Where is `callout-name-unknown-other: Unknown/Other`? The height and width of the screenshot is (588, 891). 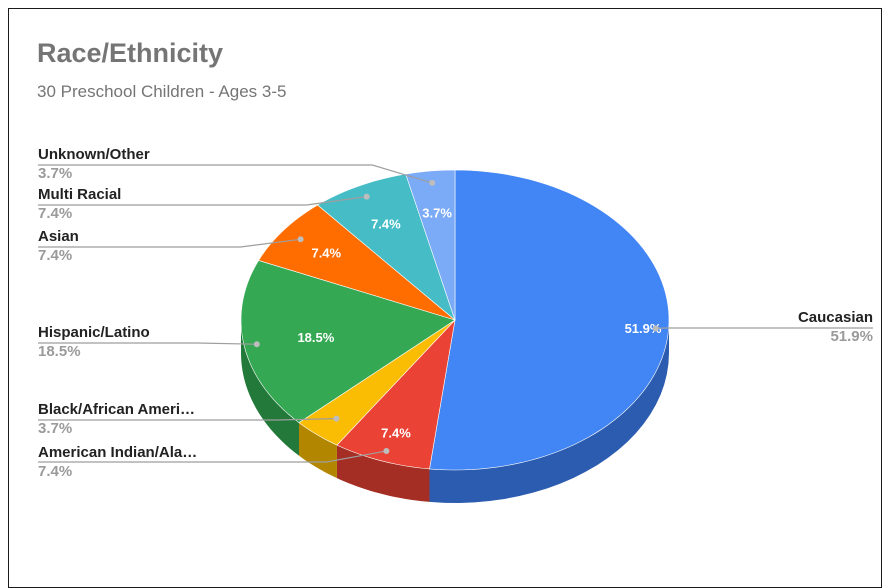 callout-name-unknown-other: Unknown/Other is located at coordinates (94, 154).